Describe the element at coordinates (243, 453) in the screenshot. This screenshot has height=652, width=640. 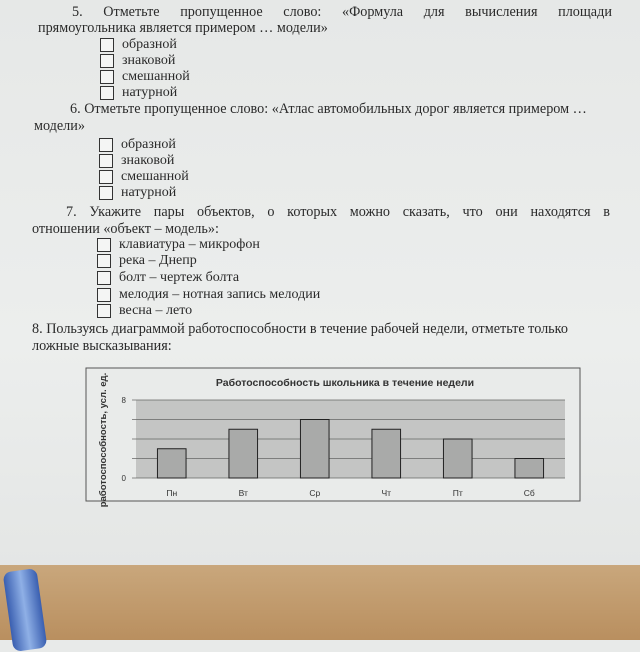
I see `bar-Вт` at that location.